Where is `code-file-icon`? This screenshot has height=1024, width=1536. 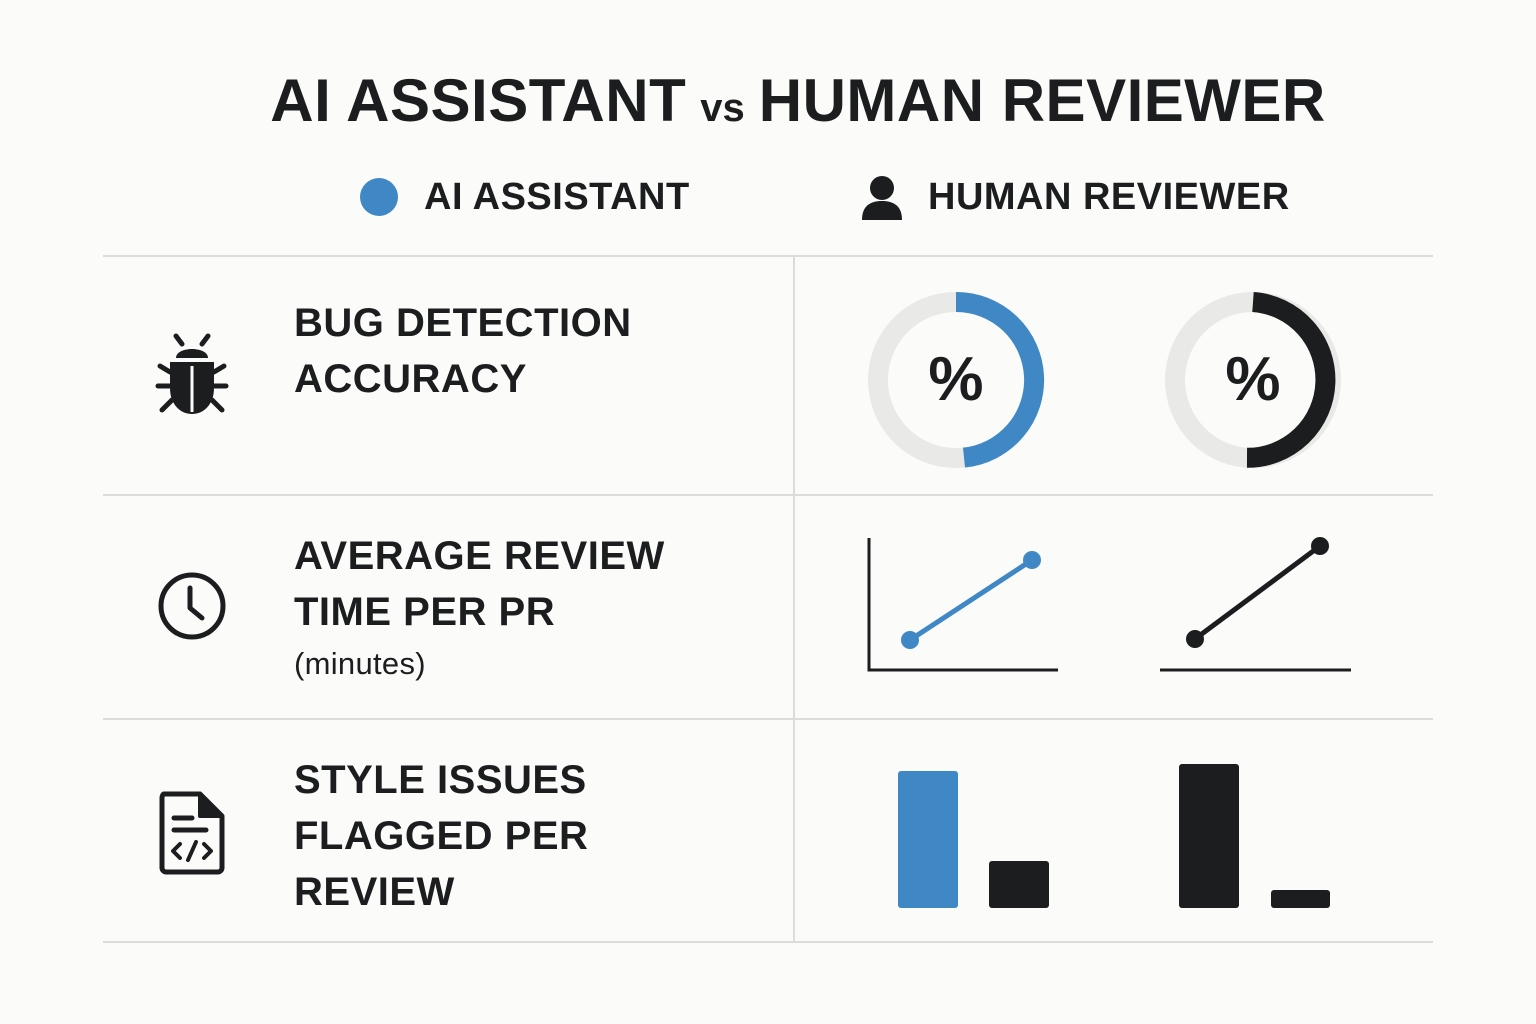
code-file-icon is located at coordinates (196, 833).